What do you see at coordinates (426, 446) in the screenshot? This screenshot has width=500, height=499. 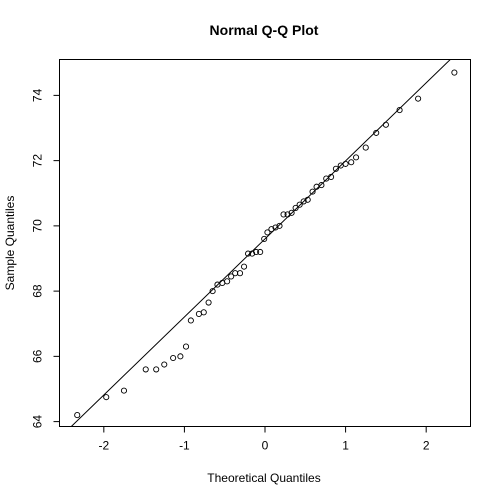 I see `x-tick-label: 2` at bounding box center [426, 446].